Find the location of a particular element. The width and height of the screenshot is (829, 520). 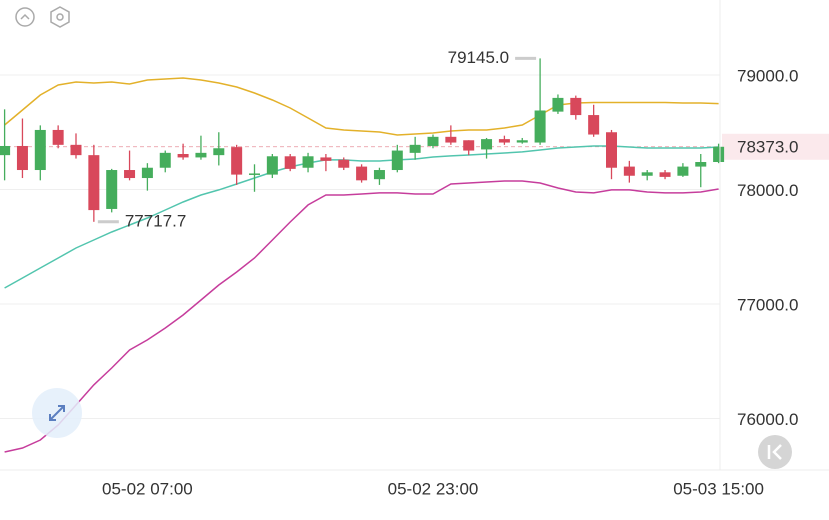

scroll-latest-icon is located at coordinates (774, 452).